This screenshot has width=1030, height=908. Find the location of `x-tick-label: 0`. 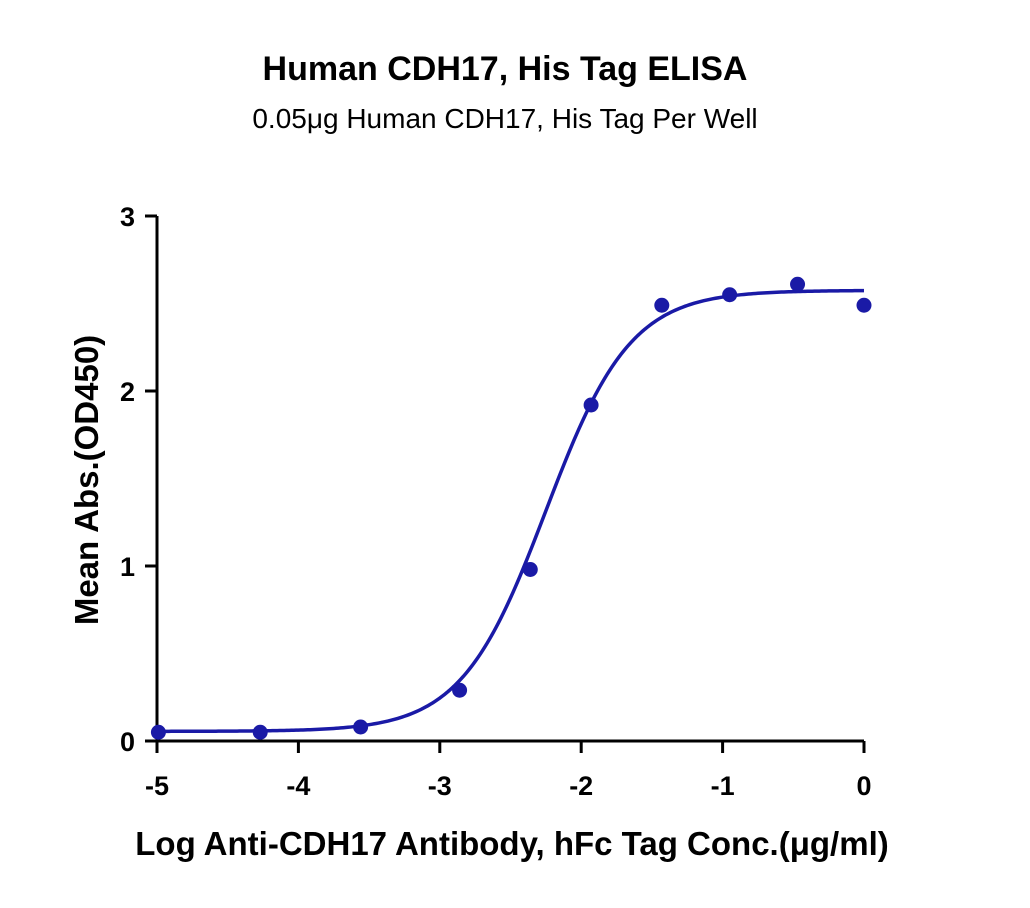

x-tick-label: 0 is located at coordinates (863, 786).